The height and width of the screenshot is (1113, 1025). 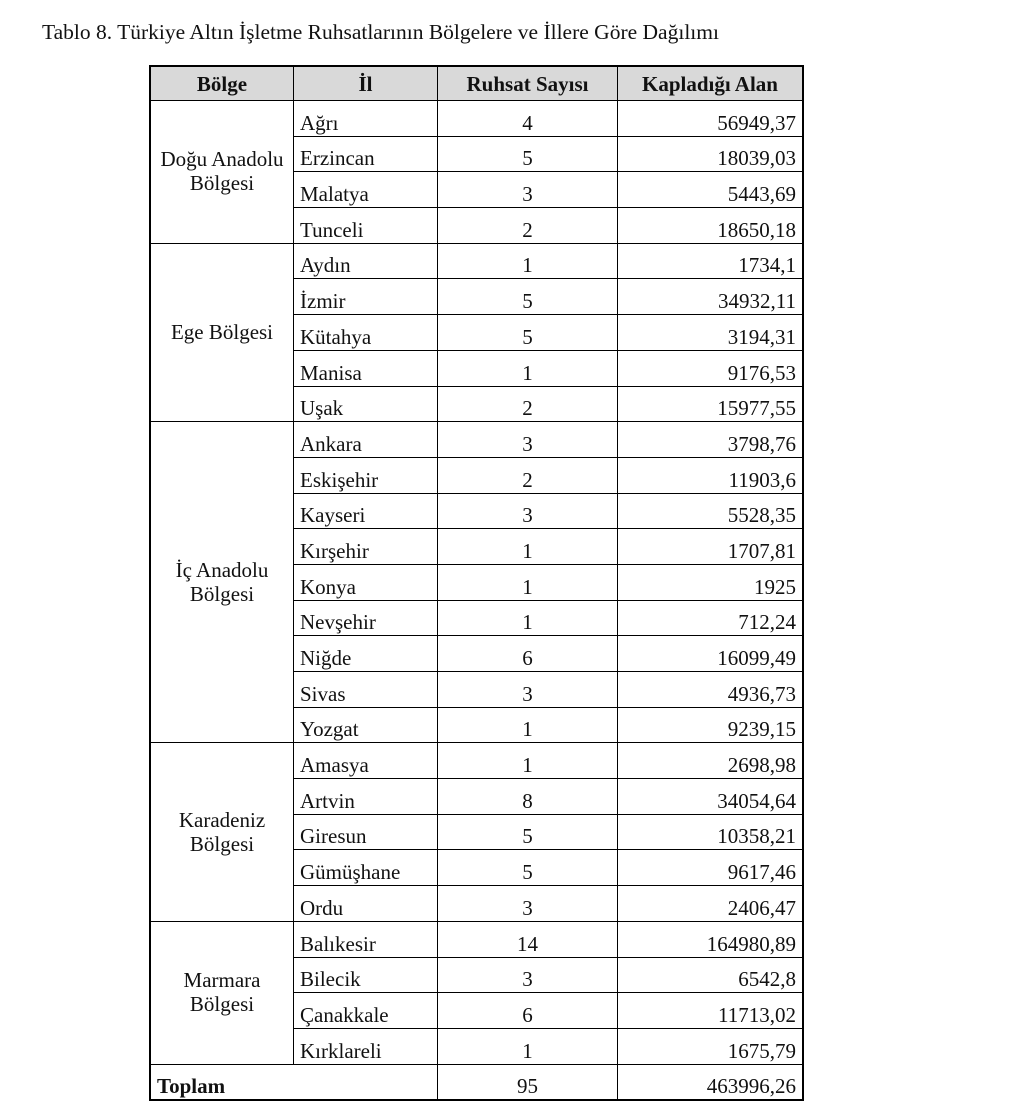 I want to click on total-ruhsat: 95, so click(x=527, y=1082).